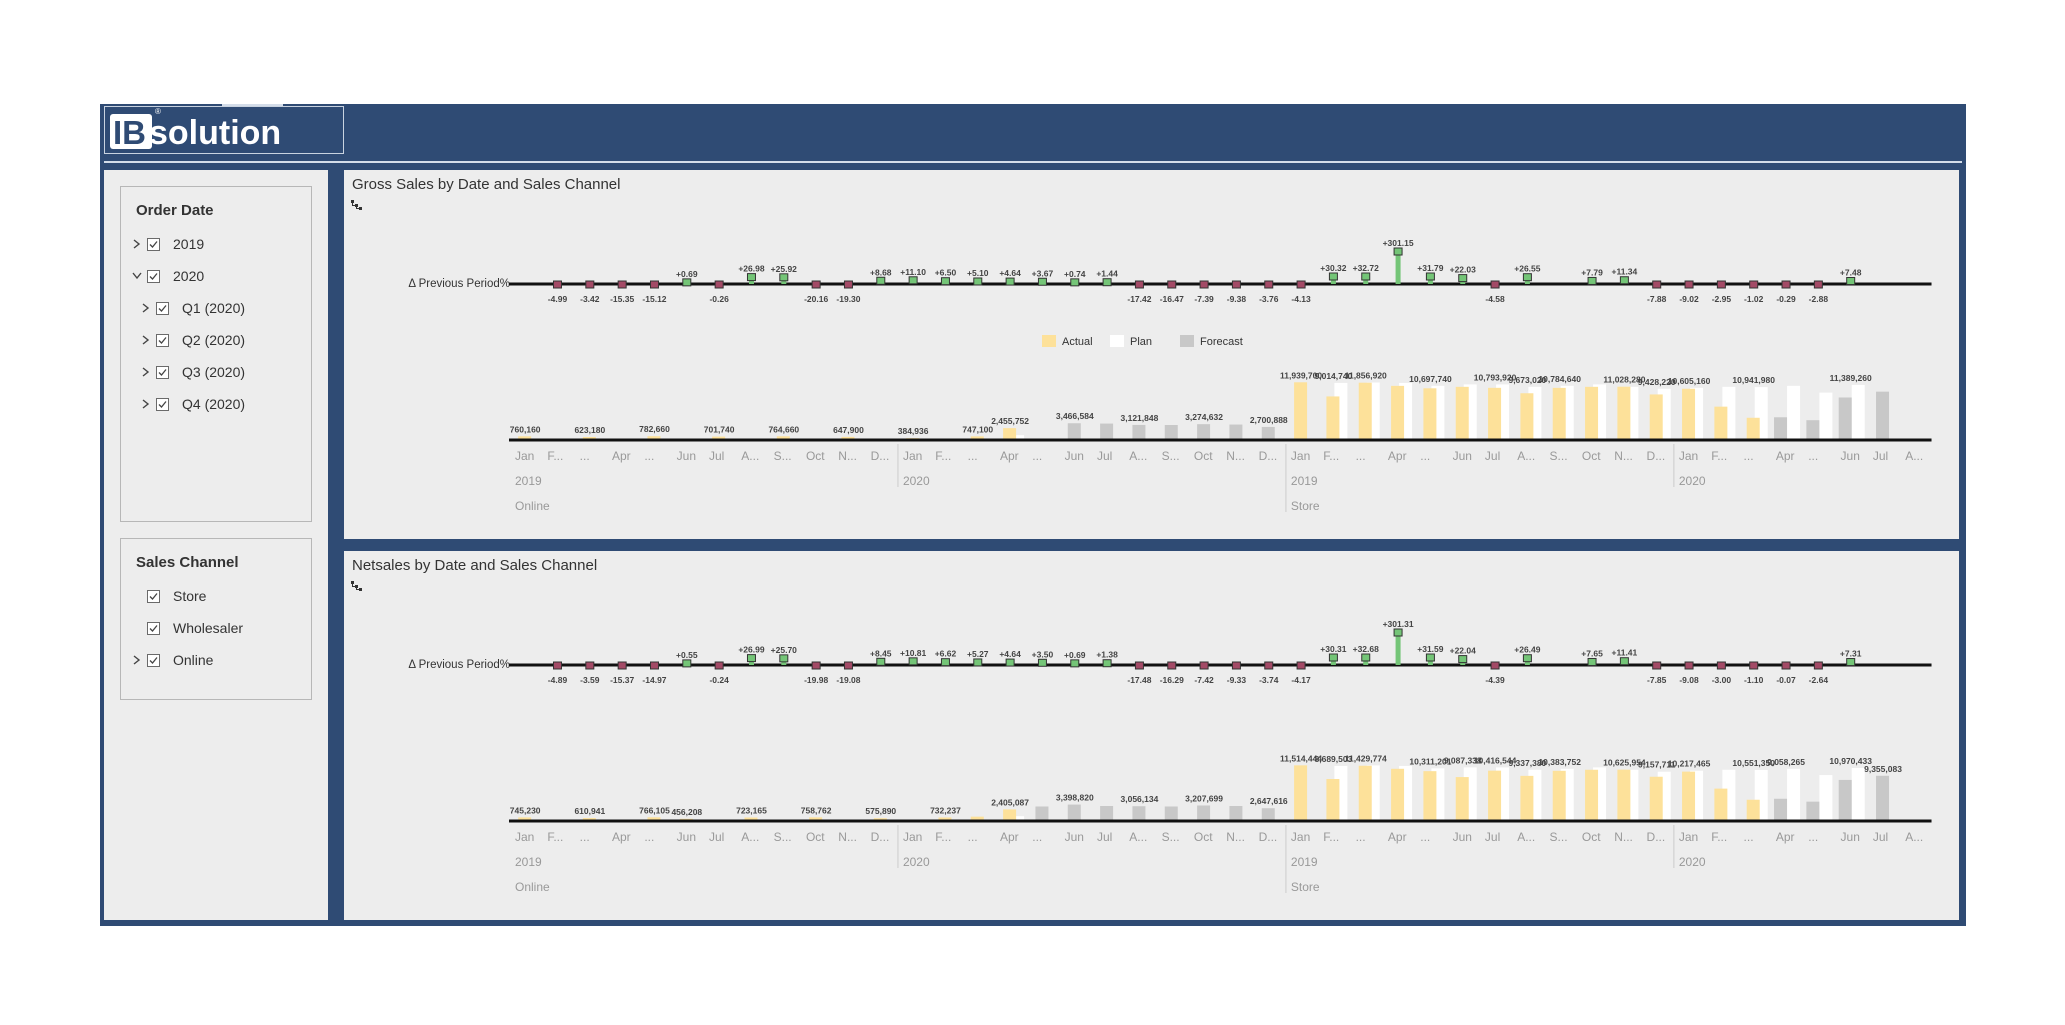 Image resolution: width=2065 pixels, height=1025 pixels. What do you see at coordinates (168, 596) in the screenshot?
I see `filter-item-store: Store` at bounding box center [168, 596].